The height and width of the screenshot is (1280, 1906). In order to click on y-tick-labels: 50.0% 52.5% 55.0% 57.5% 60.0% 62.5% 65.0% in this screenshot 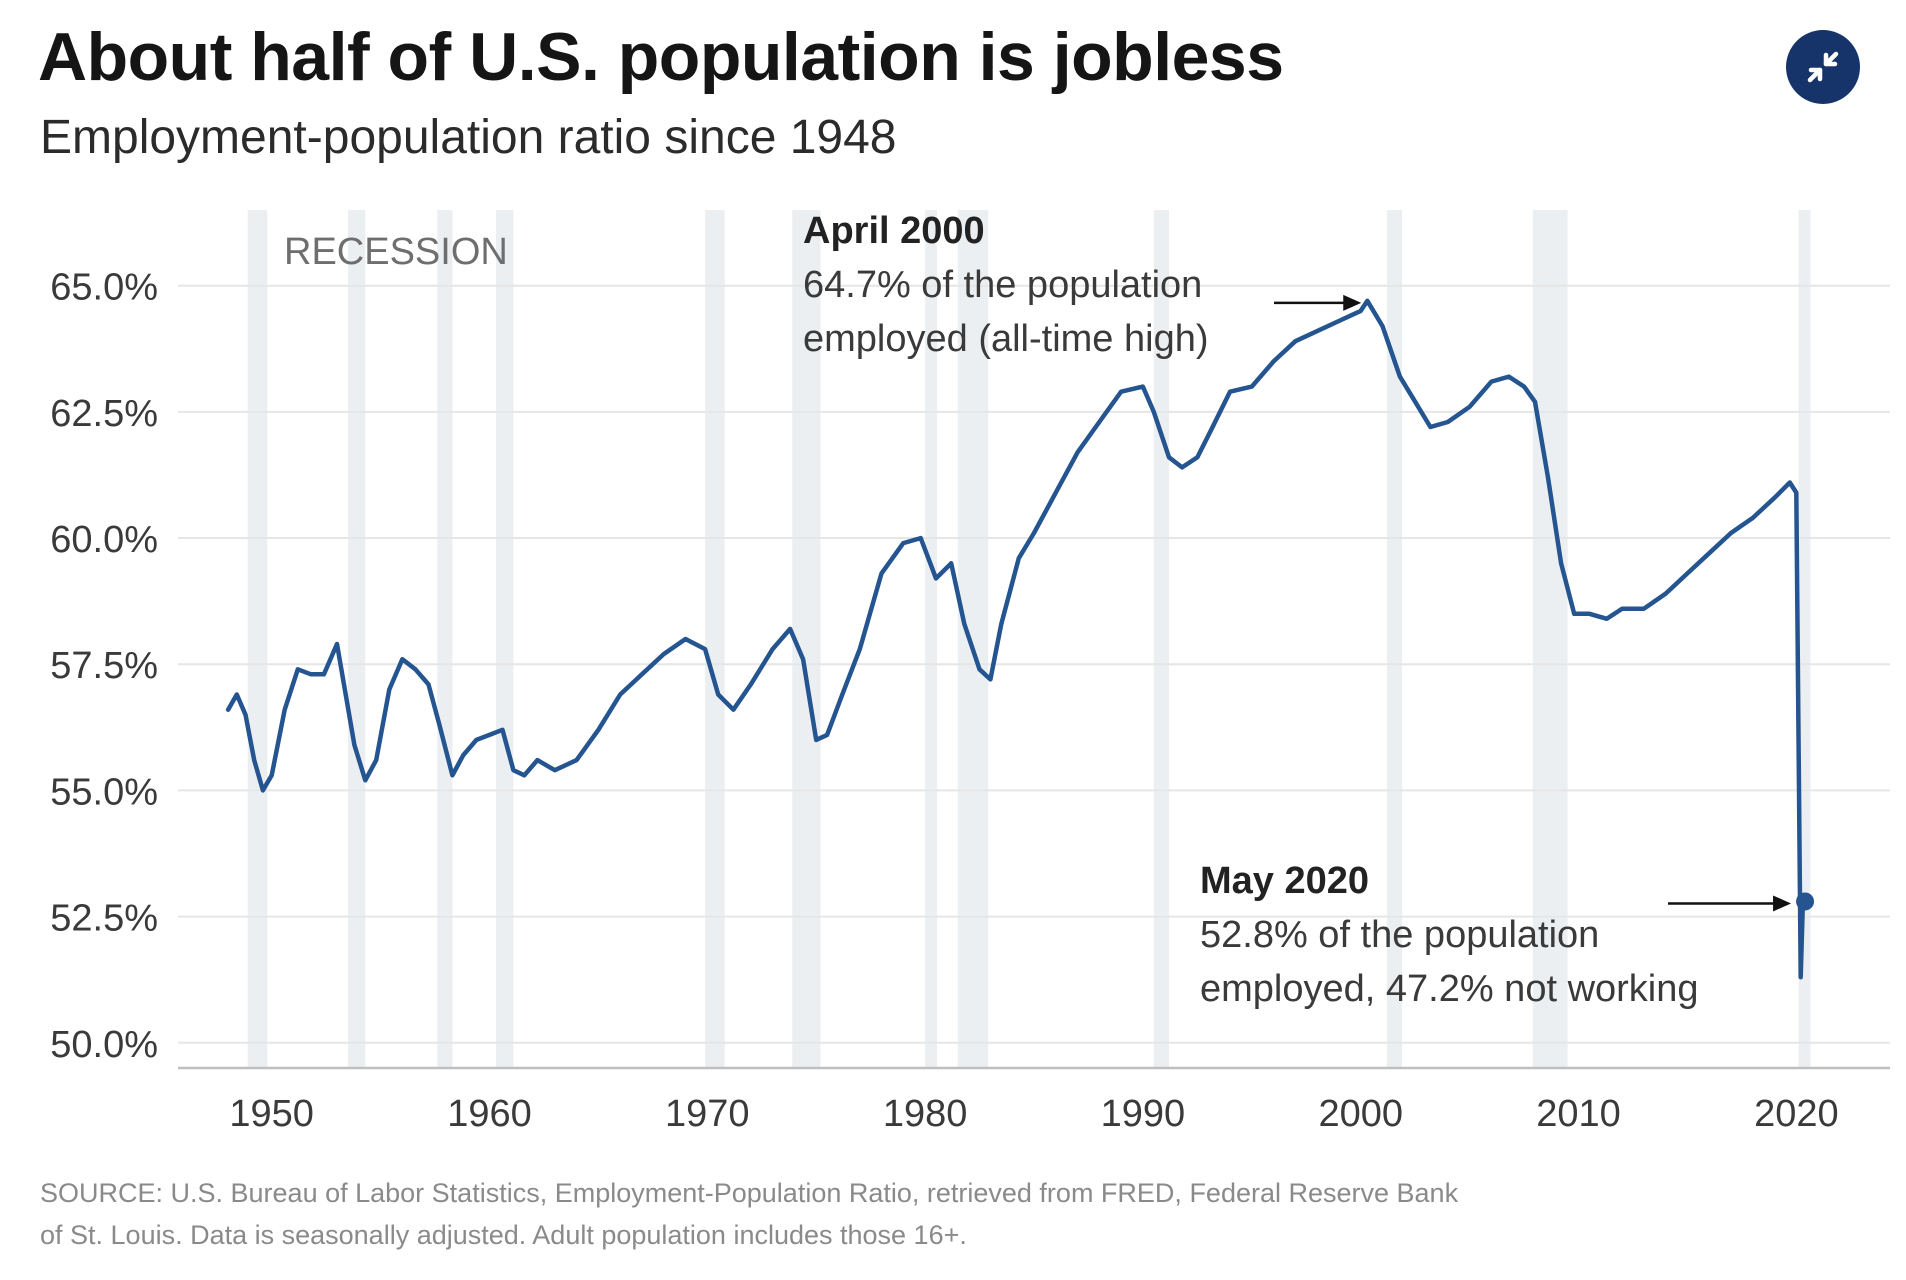, I will do `click(104, 666)`.